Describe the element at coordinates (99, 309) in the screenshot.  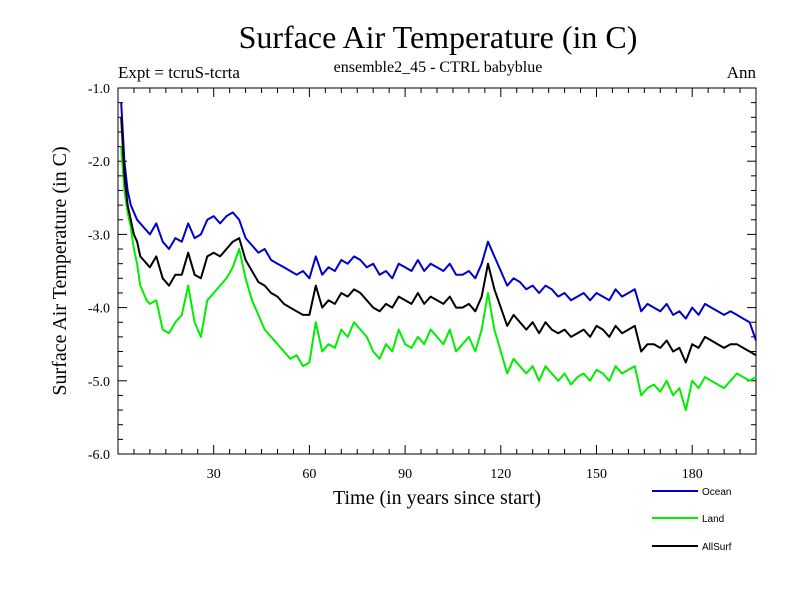
I see `y-tick-label: -4.0` at that location.